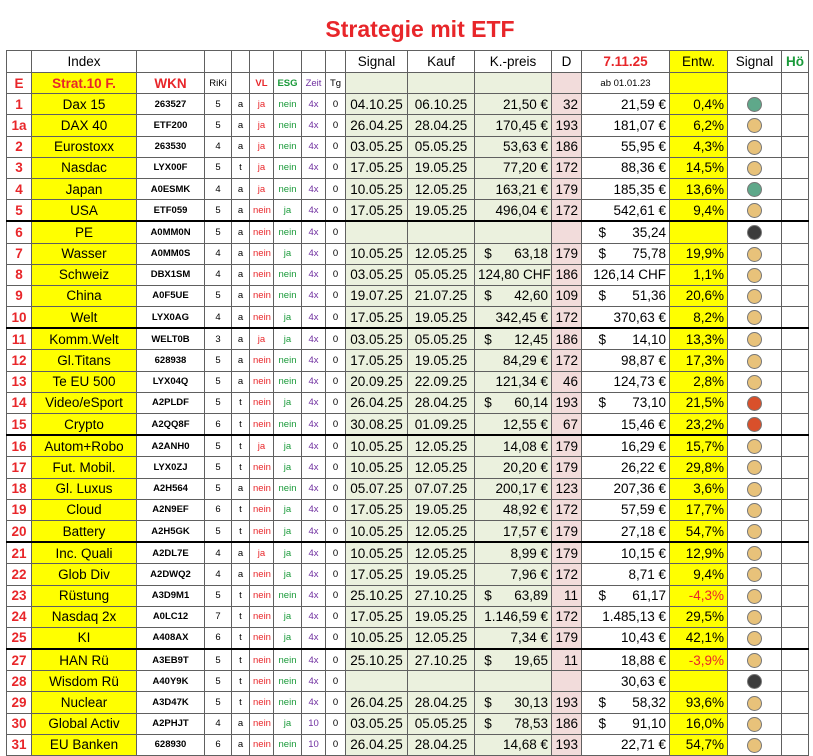  What do you see at coordinates (170, 723) in the screenshot?
I see `cell: A2PHJT` at bounding box center [170, 723].